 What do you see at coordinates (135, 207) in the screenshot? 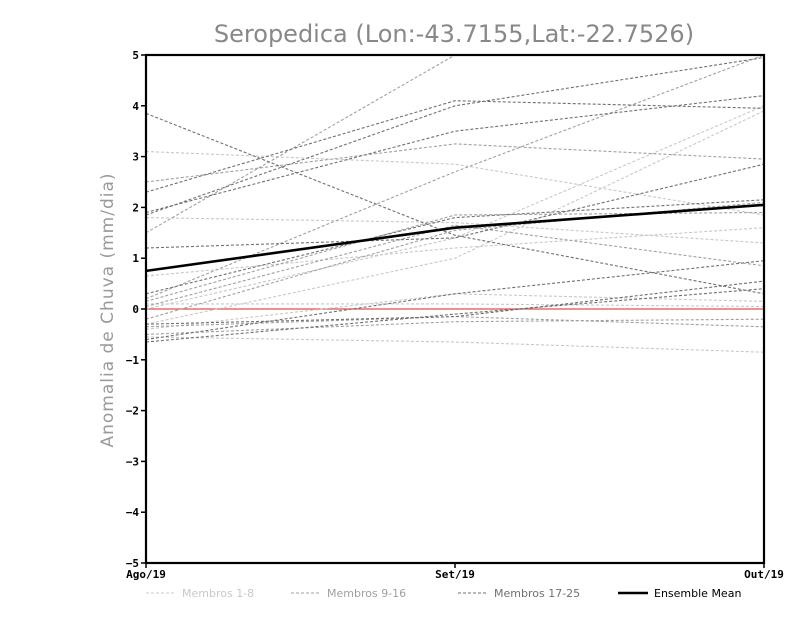
I see `y-tick-label: 2` at bounding box center [135, 207].